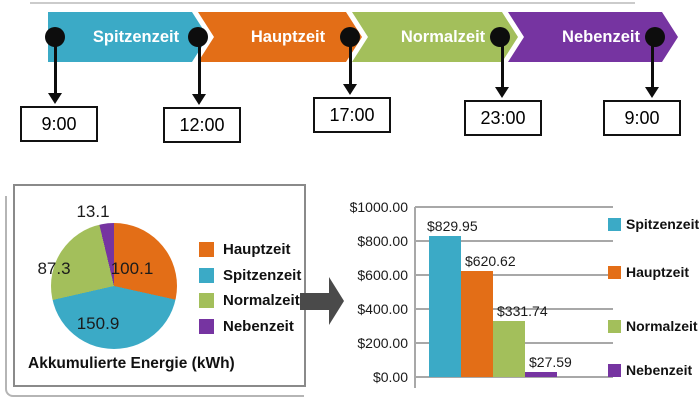 The image size is (700, 400). What do you see at coordinates (54, 268) in the screenshot?
I see `pie-value-normalzeit: 87.3` at bounding box center [54, 268].